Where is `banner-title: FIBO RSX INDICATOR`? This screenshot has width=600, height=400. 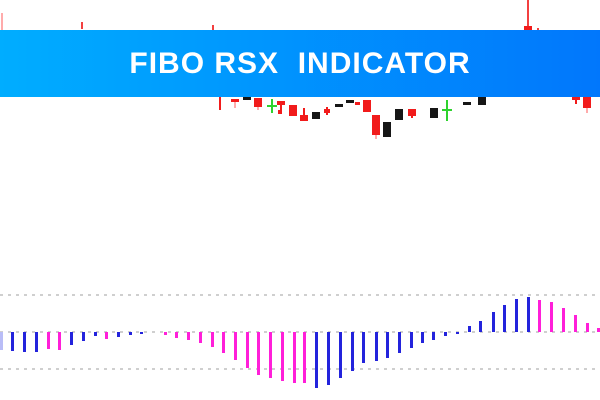 banner-title: FIBO RSX INDICATOR is located at coordinates (300, 63).